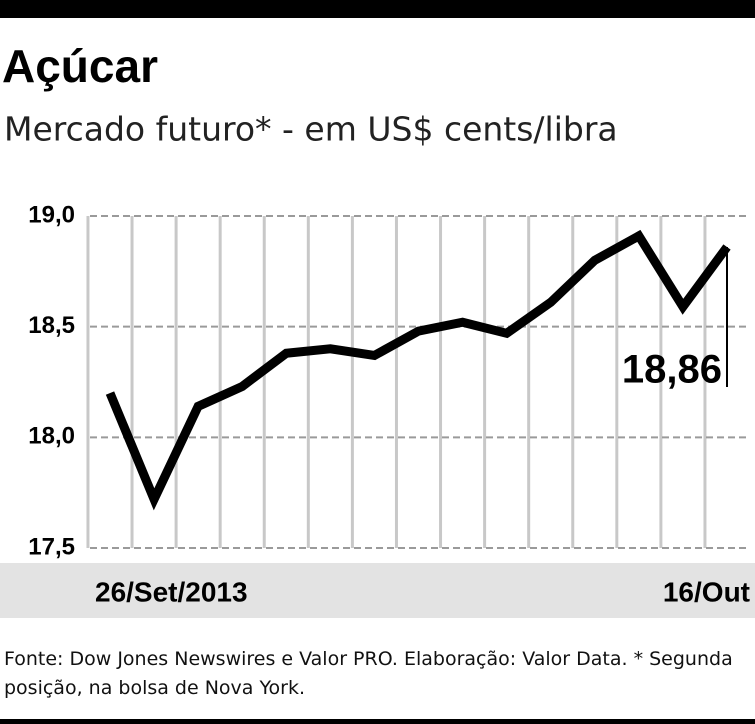 Image resolution: width=755 pixels, height=724 pixels. What do you see at coordinates (377, 721) in the screenshot?
I see `bottom-bar` at bounding box center [377, 721].